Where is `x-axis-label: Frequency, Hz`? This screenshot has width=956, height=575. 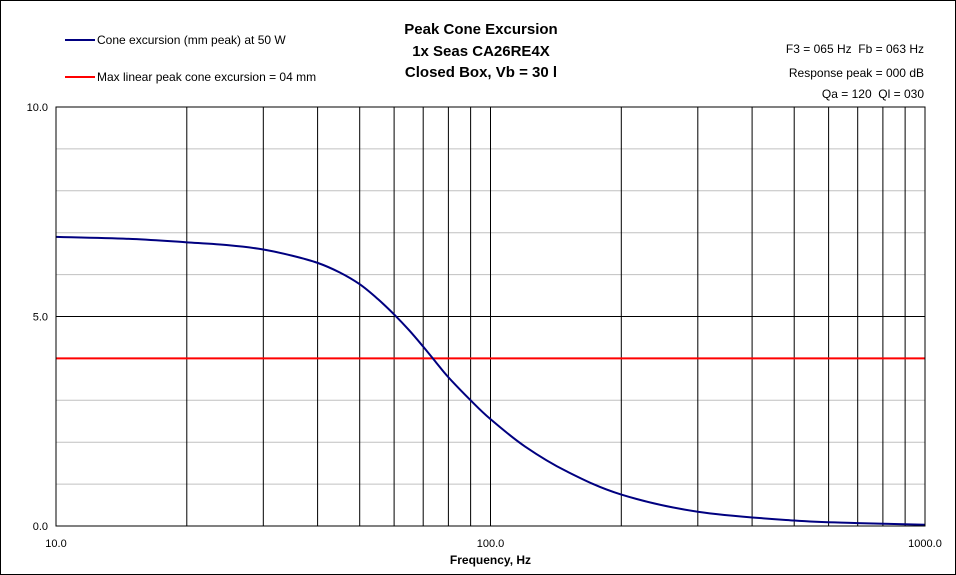
x-axis-label: Frequency, Hz is located at coordinates (490, 560).